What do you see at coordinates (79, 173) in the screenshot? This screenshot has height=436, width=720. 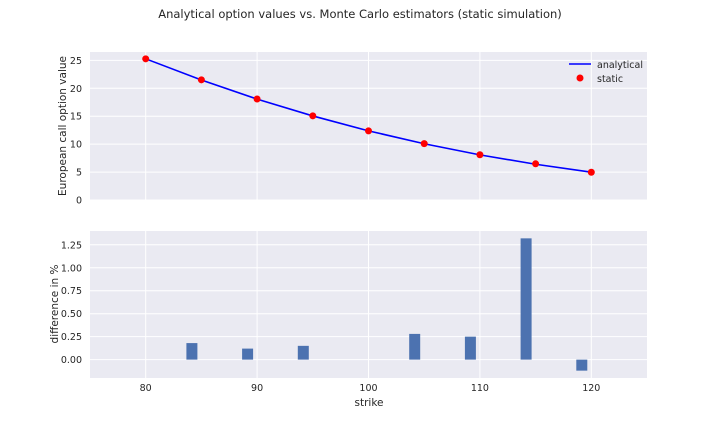 I see `top-ytick-label: 5` at bounding box center [79, 173].